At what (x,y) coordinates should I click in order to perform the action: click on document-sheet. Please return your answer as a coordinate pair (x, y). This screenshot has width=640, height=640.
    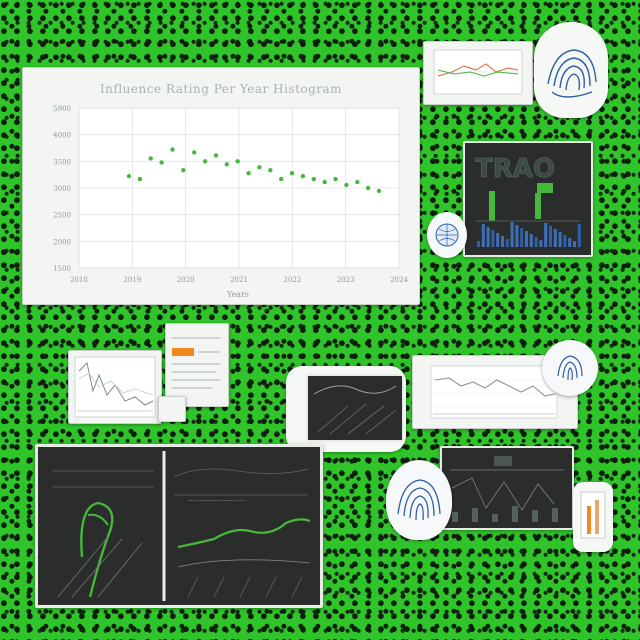
    Looking at the image, I should click on (197, 365).